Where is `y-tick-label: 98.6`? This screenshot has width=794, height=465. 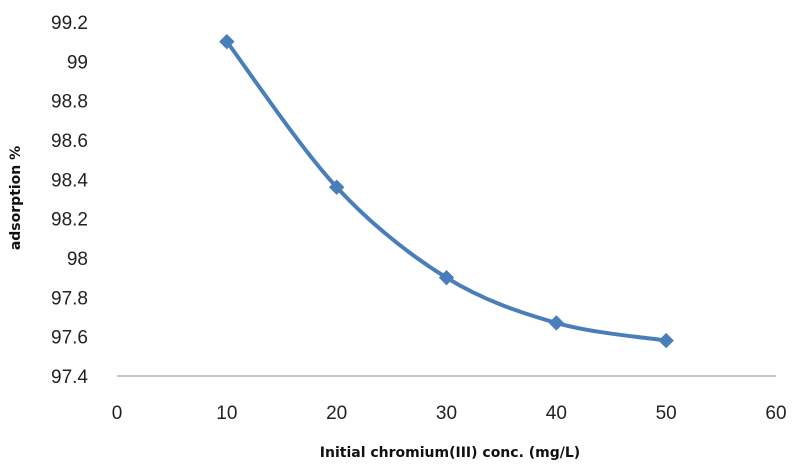
y-tick-label: 98.6 is located at coordinates (69, 141).